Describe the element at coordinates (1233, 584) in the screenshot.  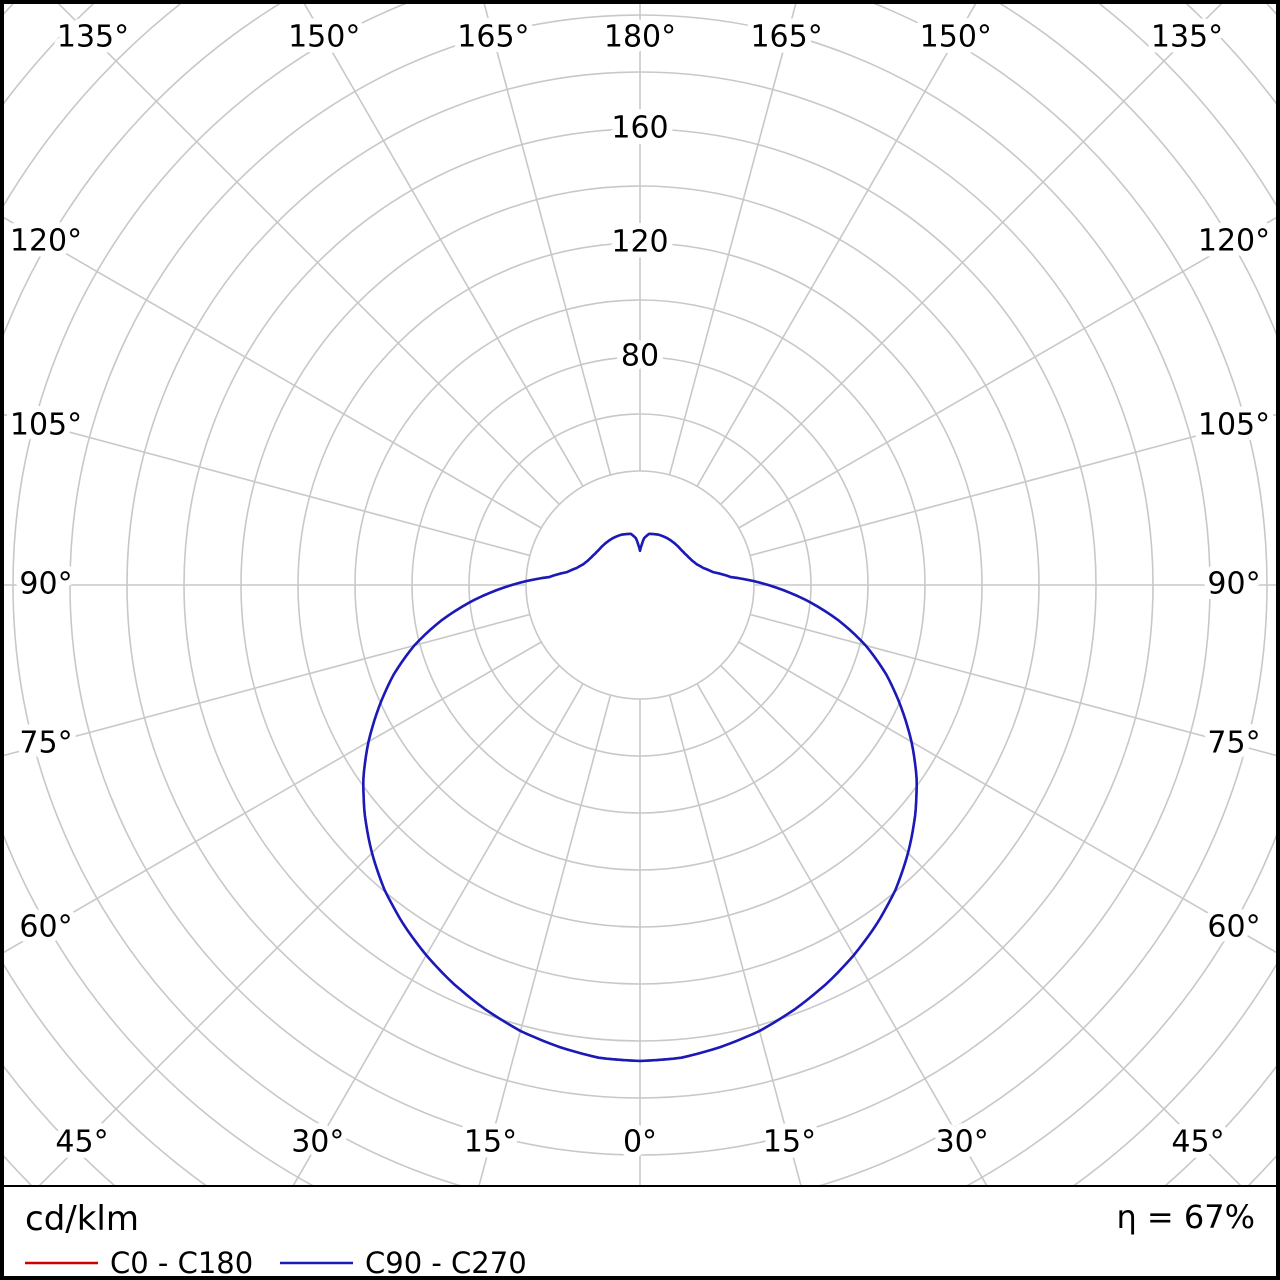
I see `angle-label-90deg-right: 90°` at that location.